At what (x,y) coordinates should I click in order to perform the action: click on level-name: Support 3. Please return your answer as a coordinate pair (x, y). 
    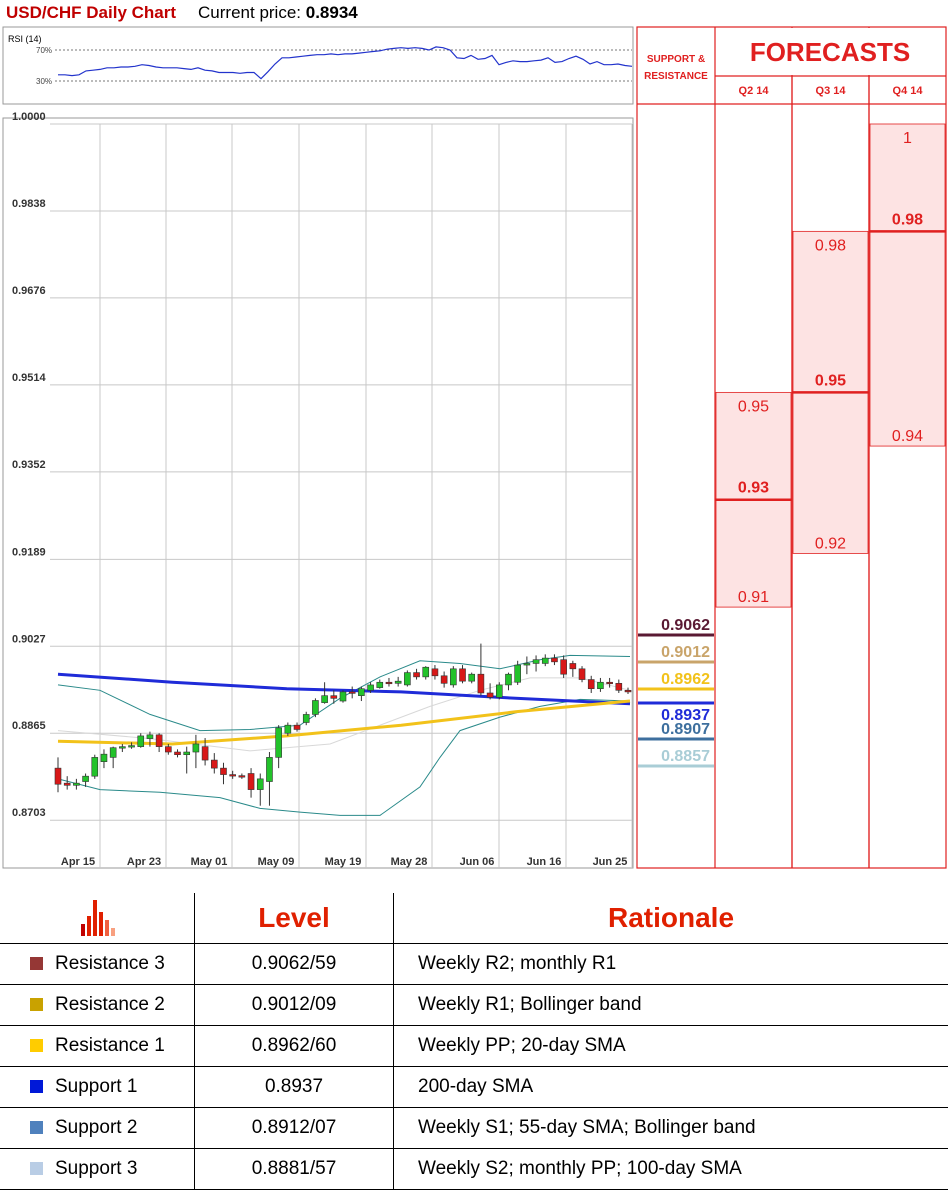
    Looking at the image, I should click on (96, 1168).